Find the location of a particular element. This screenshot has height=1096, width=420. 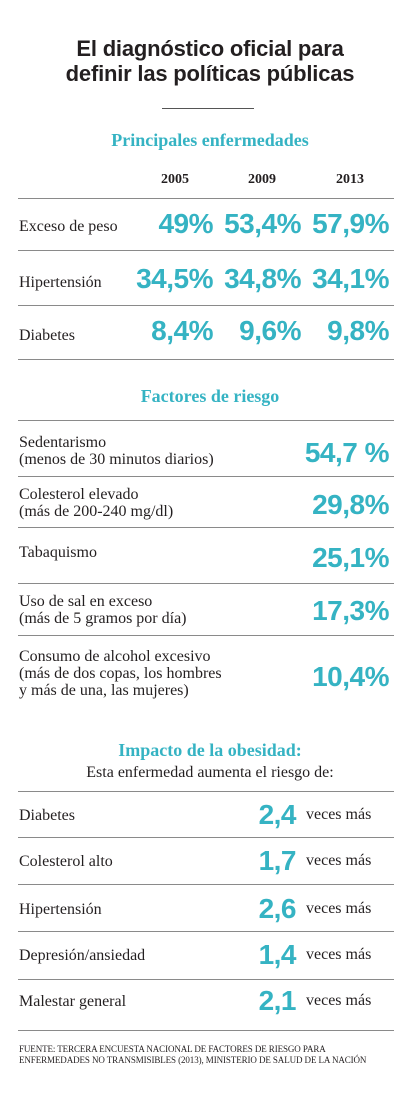

title-divider is located at coordinates (208, 108).